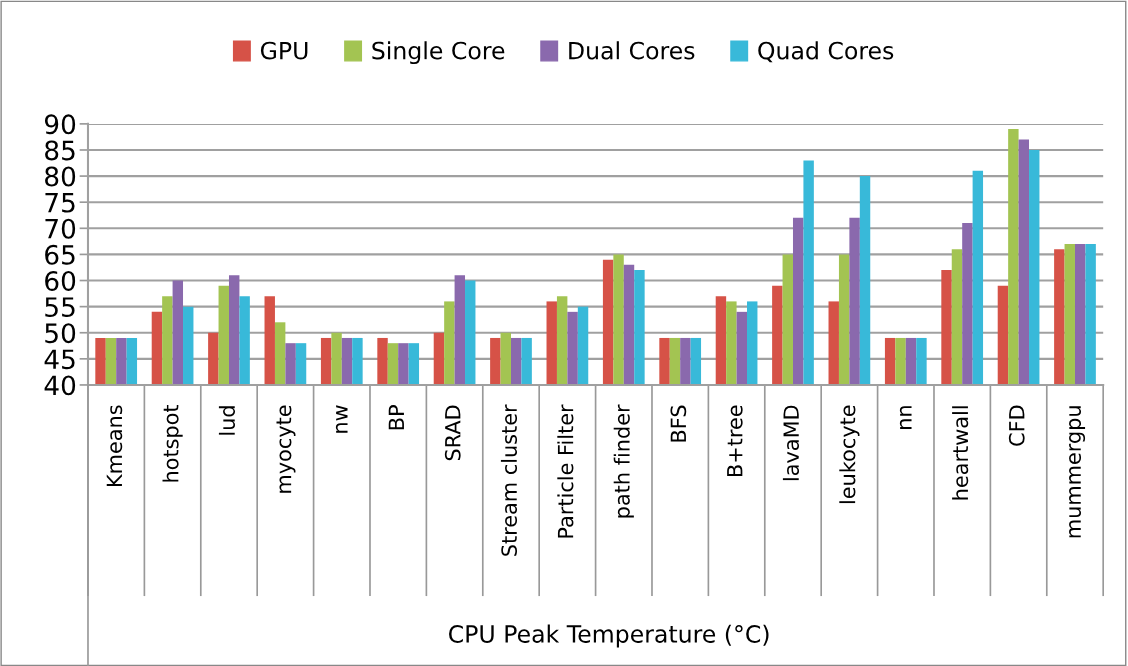 The image size is (1128, 666). I want to click on x-tick-label: nn, so click(905, 417).